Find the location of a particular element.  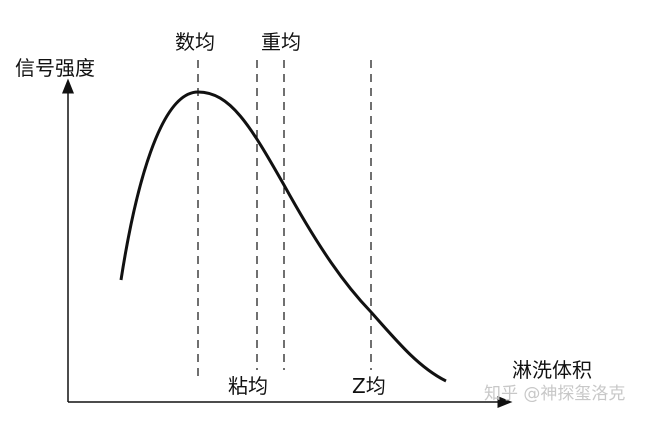

weight-average-label: 重均 is located at coordinates (281, 42).